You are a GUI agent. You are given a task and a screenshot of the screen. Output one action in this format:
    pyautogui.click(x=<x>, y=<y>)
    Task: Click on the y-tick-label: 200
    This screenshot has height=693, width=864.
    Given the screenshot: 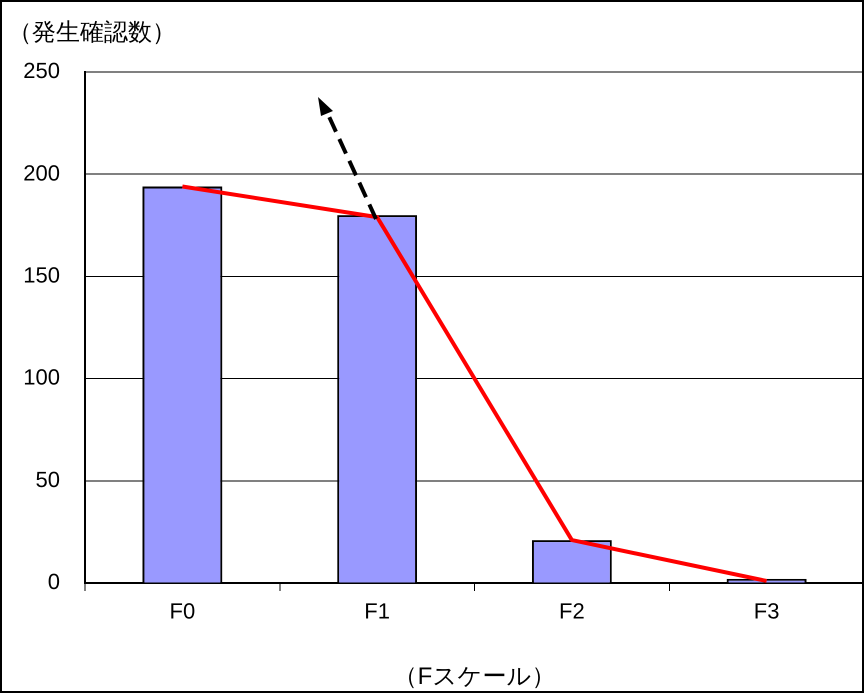 What is the action you would take?
    pyautogui.click(x=41, y=173)
    